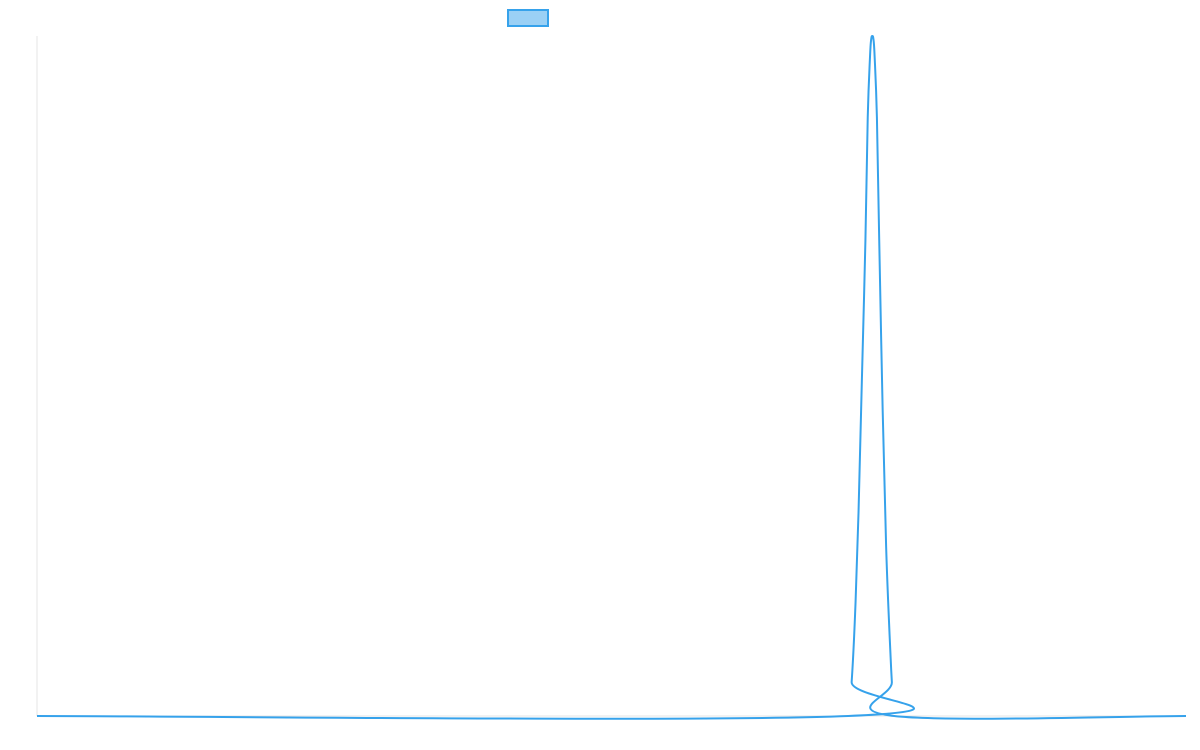  I want to click on legend-swatch, so click(528, 18).